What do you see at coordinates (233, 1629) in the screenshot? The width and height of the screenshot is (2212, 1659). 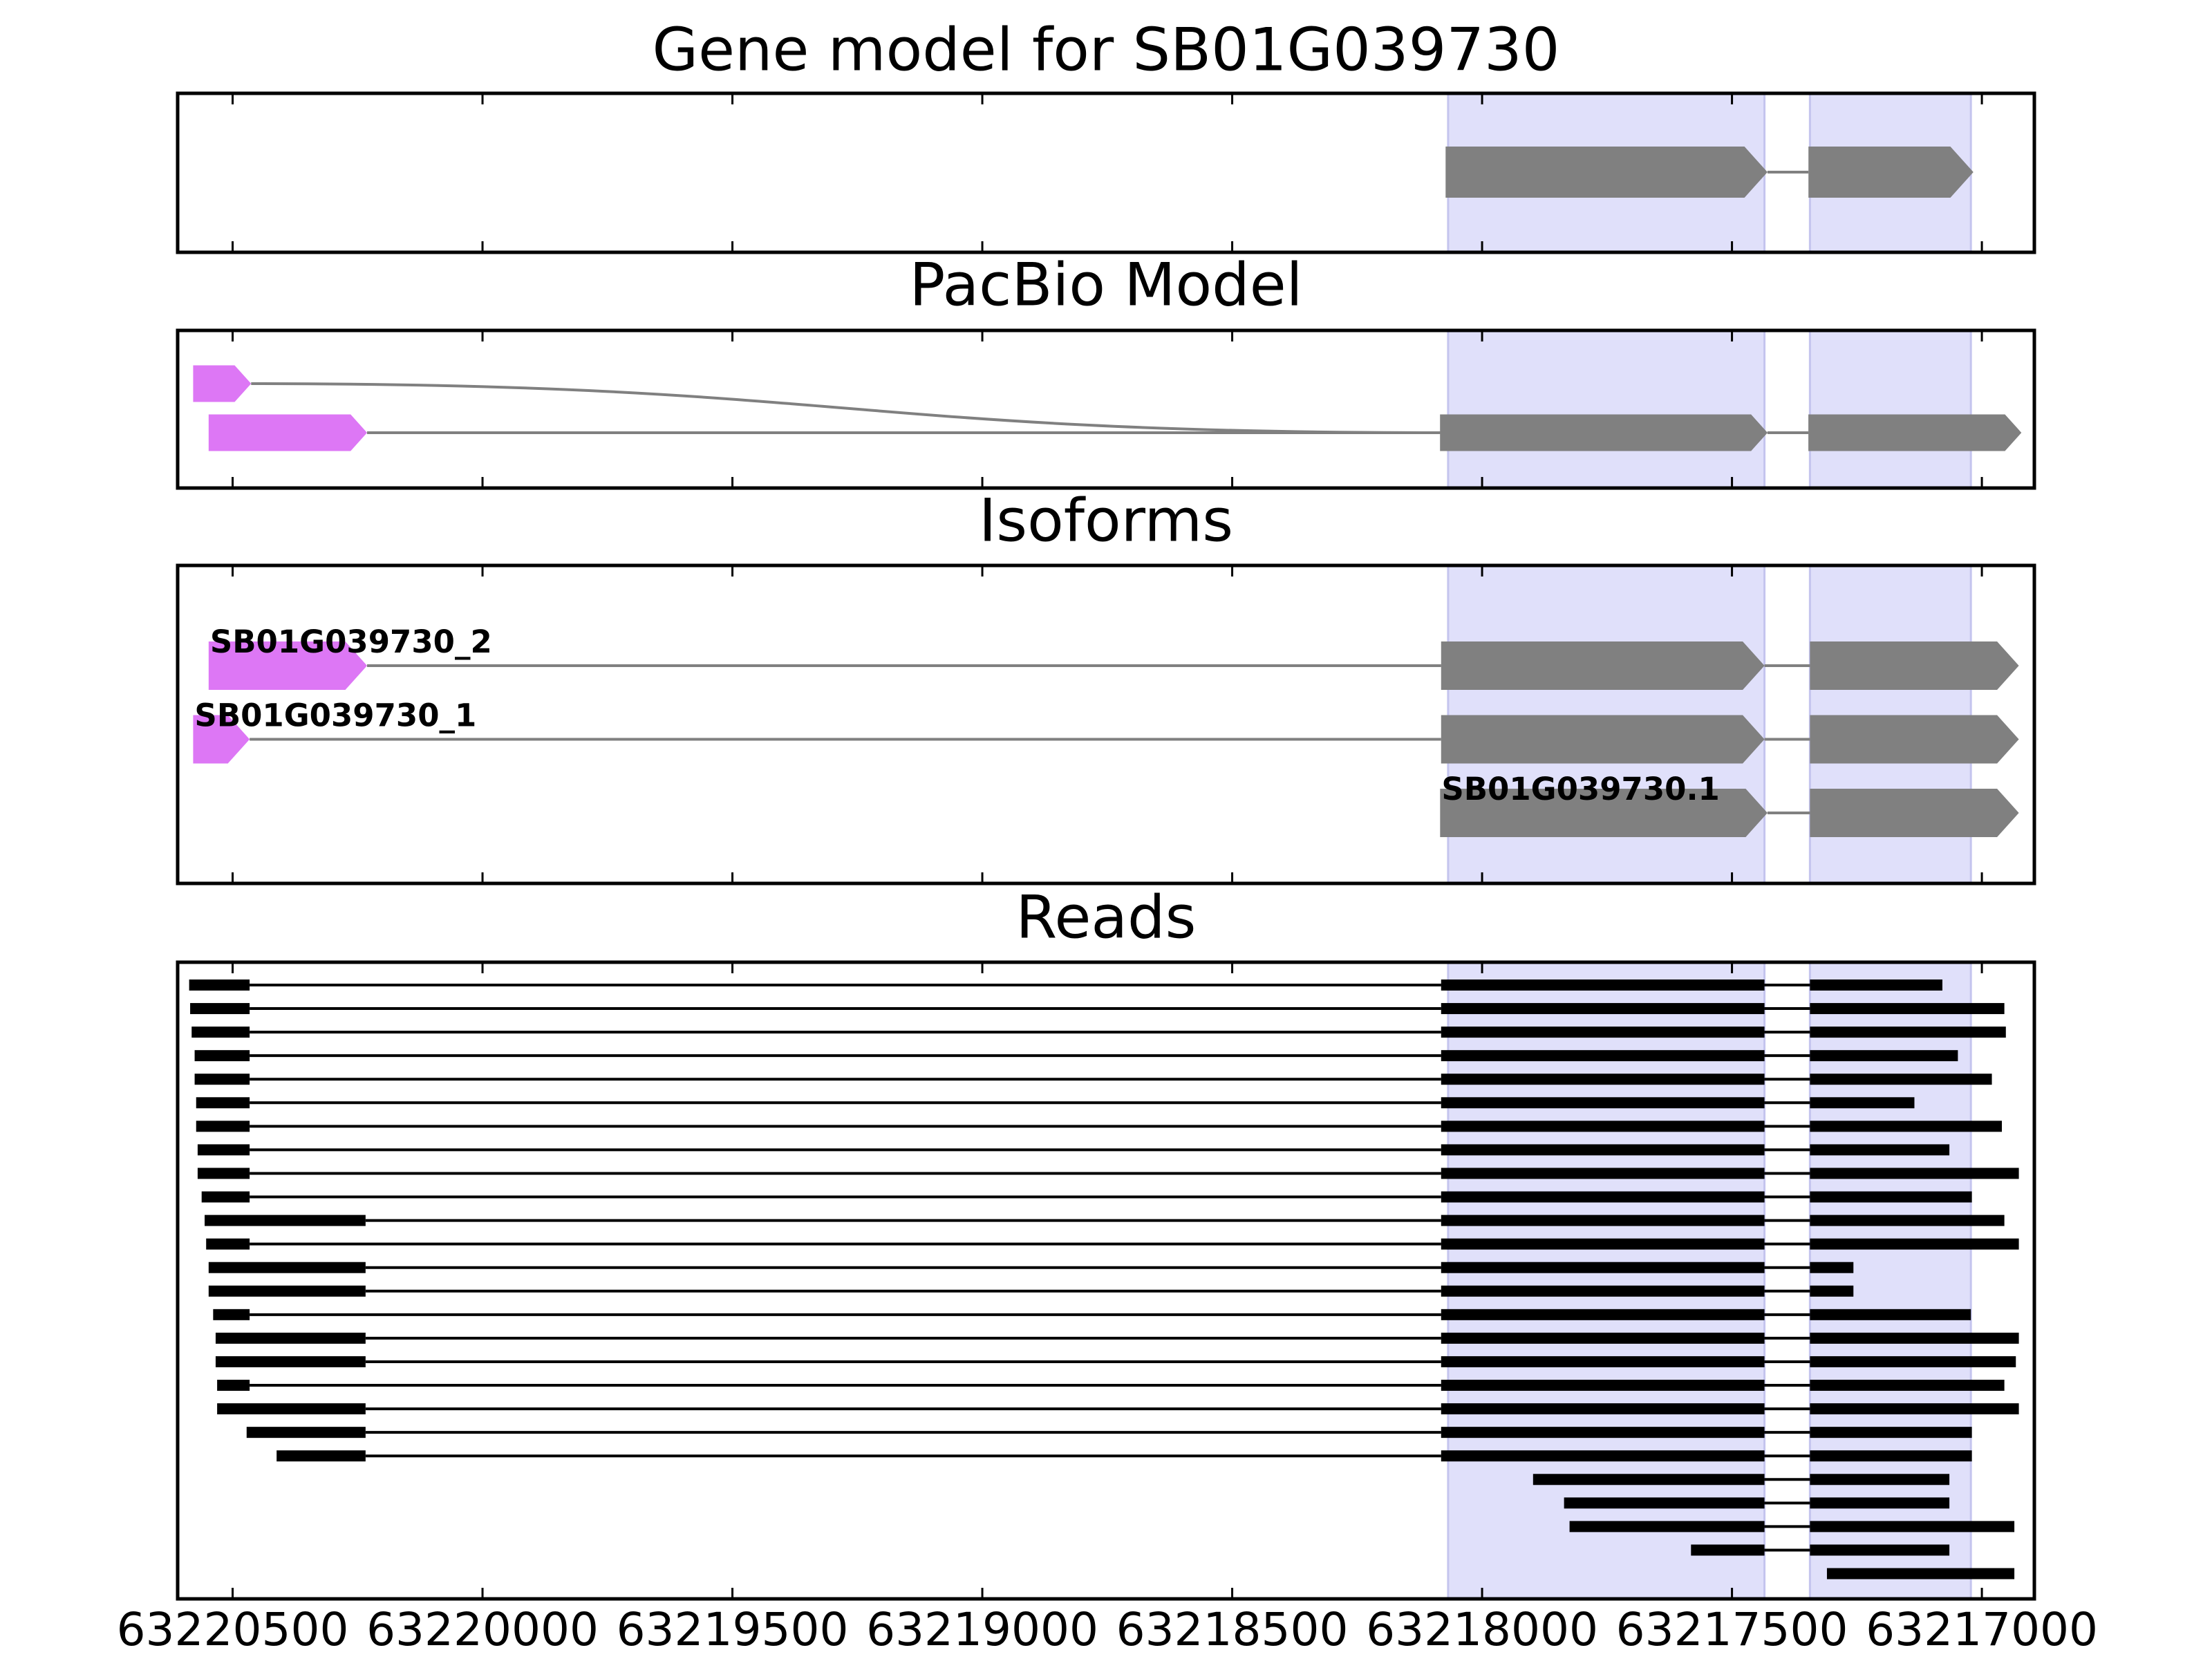 I see `x-tick-label: 63220500` at bounding box center [233, 1629].